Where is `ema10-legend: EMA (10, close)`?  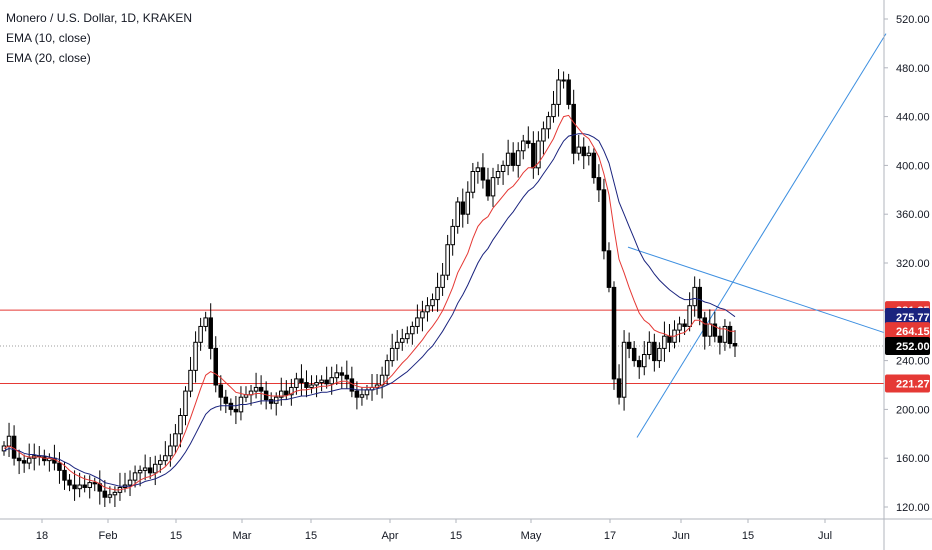 ema10-legend: EMA (10, close) is located at coordinates (48, 38).